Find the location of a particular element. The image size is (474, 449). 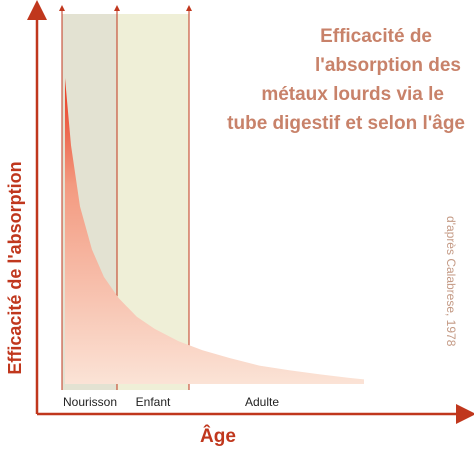

x-axis-label: Âge is located at coordinates (218, 436).